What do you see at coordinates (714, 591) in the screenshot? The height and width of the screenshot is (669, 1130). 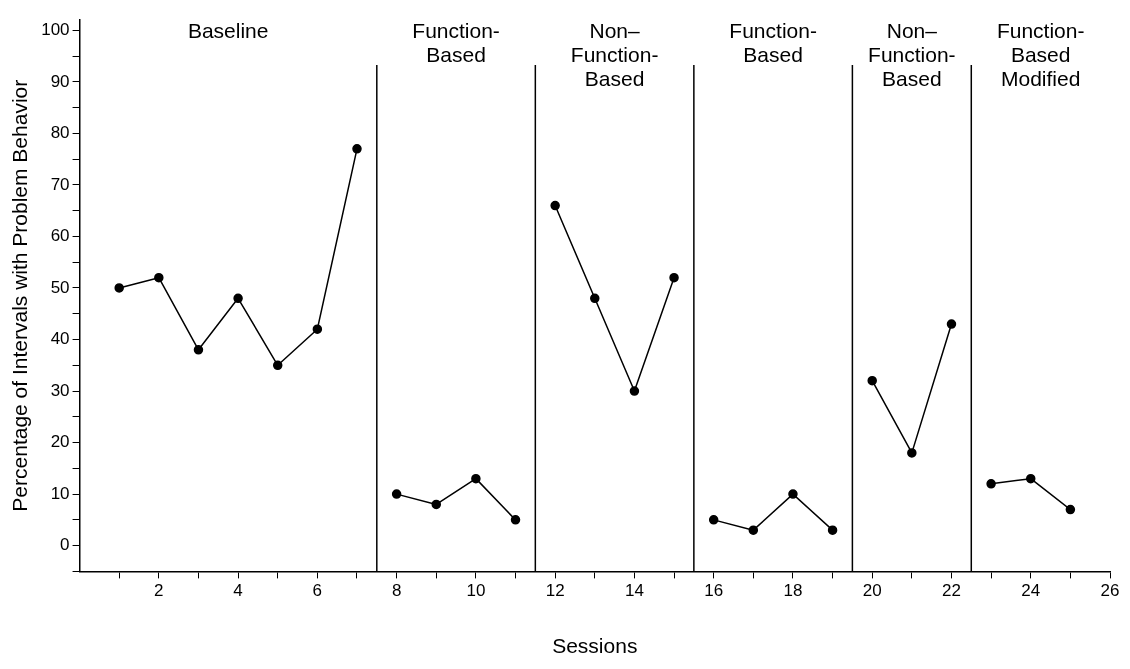 I see `x-tick-label: 16` at bounding box center [714, 591].